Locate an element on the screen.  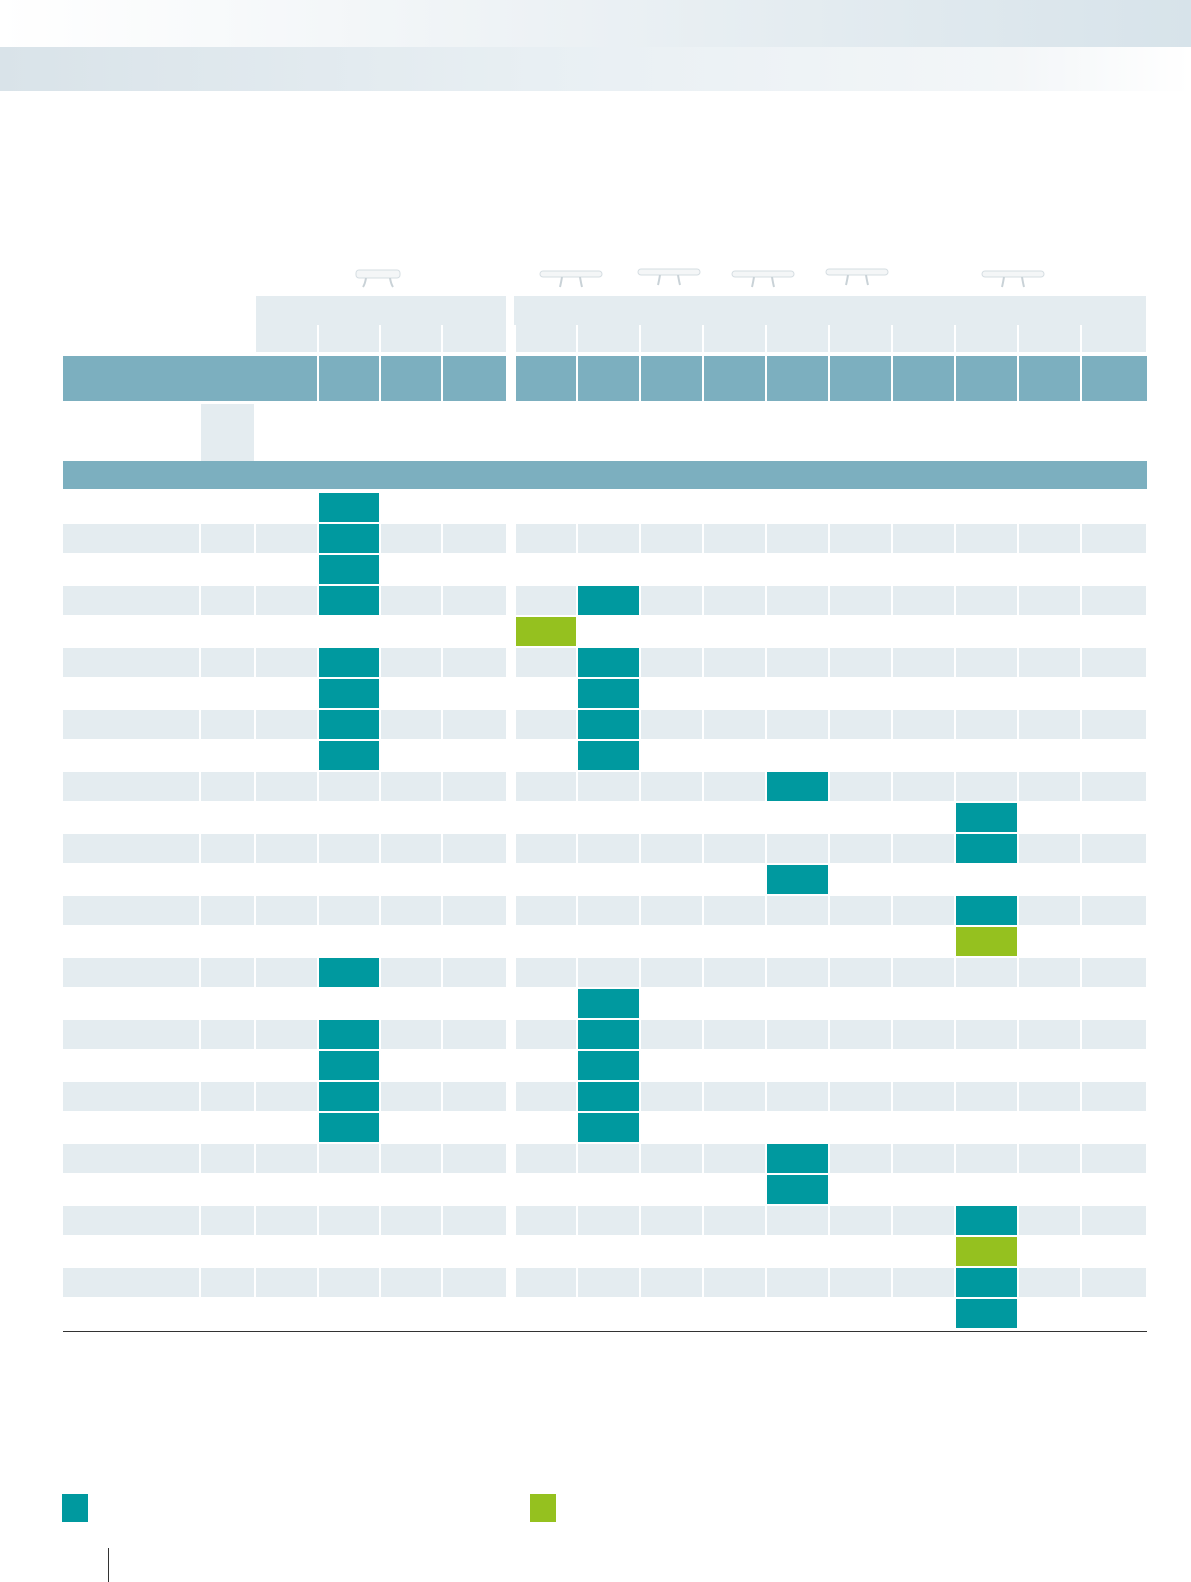
footer-rule is located at coordinates (108, 1565).